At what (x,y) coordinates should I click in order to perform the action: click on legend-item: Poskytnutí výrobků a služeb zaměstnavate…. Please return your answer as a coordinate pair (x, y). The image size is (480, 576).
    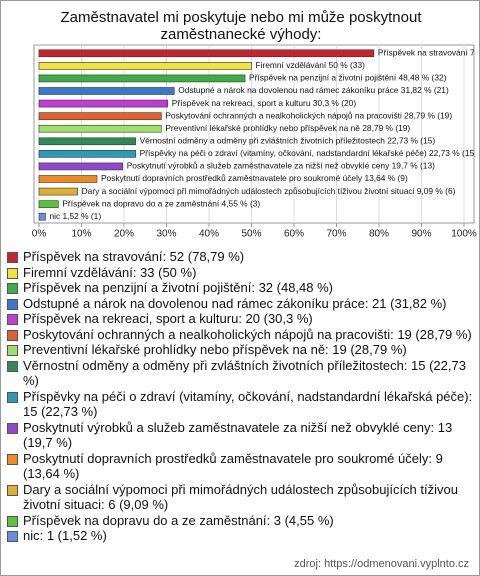
    Looking at the image, I should click on (240, 435).